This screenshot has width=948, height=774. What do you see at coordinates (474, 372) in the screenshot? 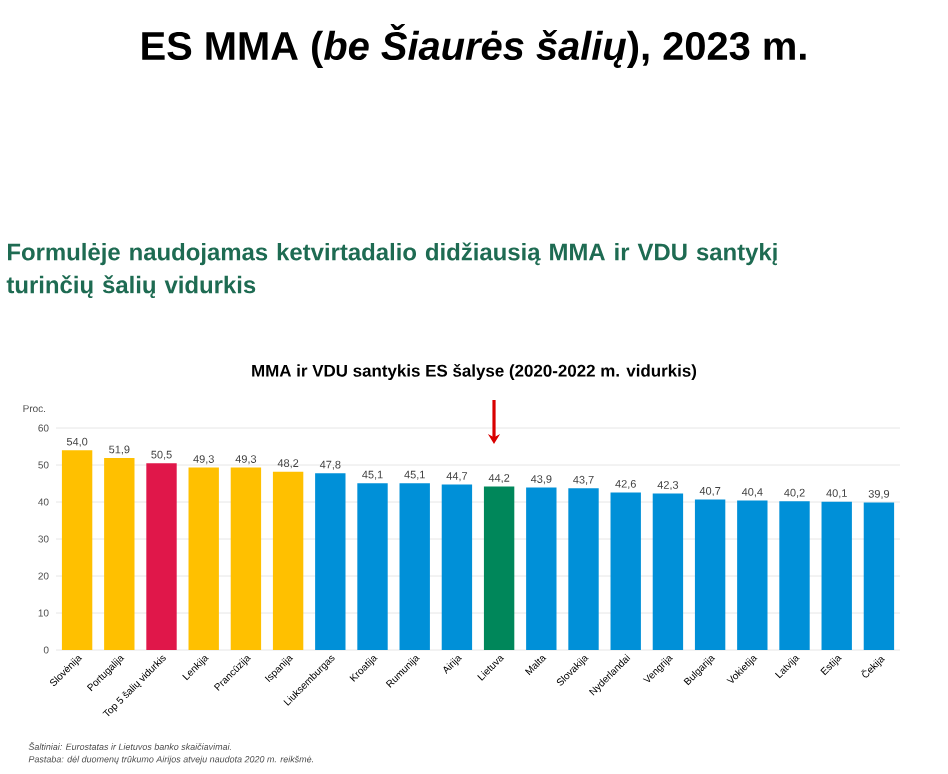
I see `x-axis-title: MMA ir VDU santykis ES šalyse (2020-2022 m. vidurkis)` at bounding box center [474, 372].